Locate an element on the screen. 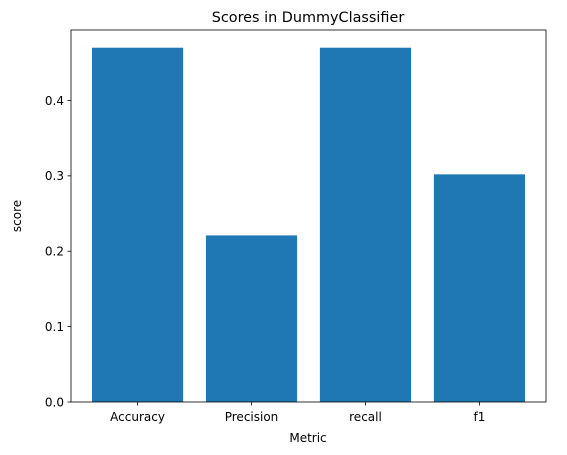  y-tick-label: 0.3 is located at coordinates (54, 176).